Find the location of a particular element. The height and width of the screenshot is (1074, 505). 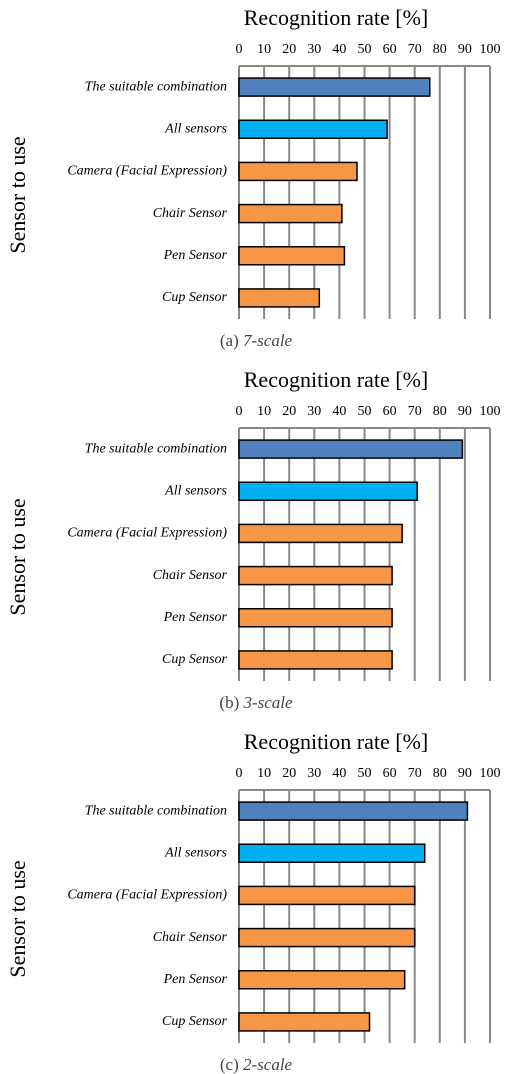

caption-text: 3-scale is located at coordinates (267, 702).